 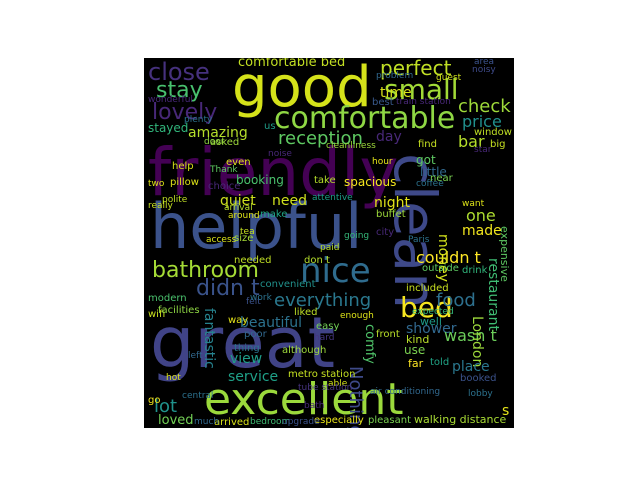 What do you see at coordinates (433, 172) in the screenshot?
I see `word: little` at bounding box center [433, 172].